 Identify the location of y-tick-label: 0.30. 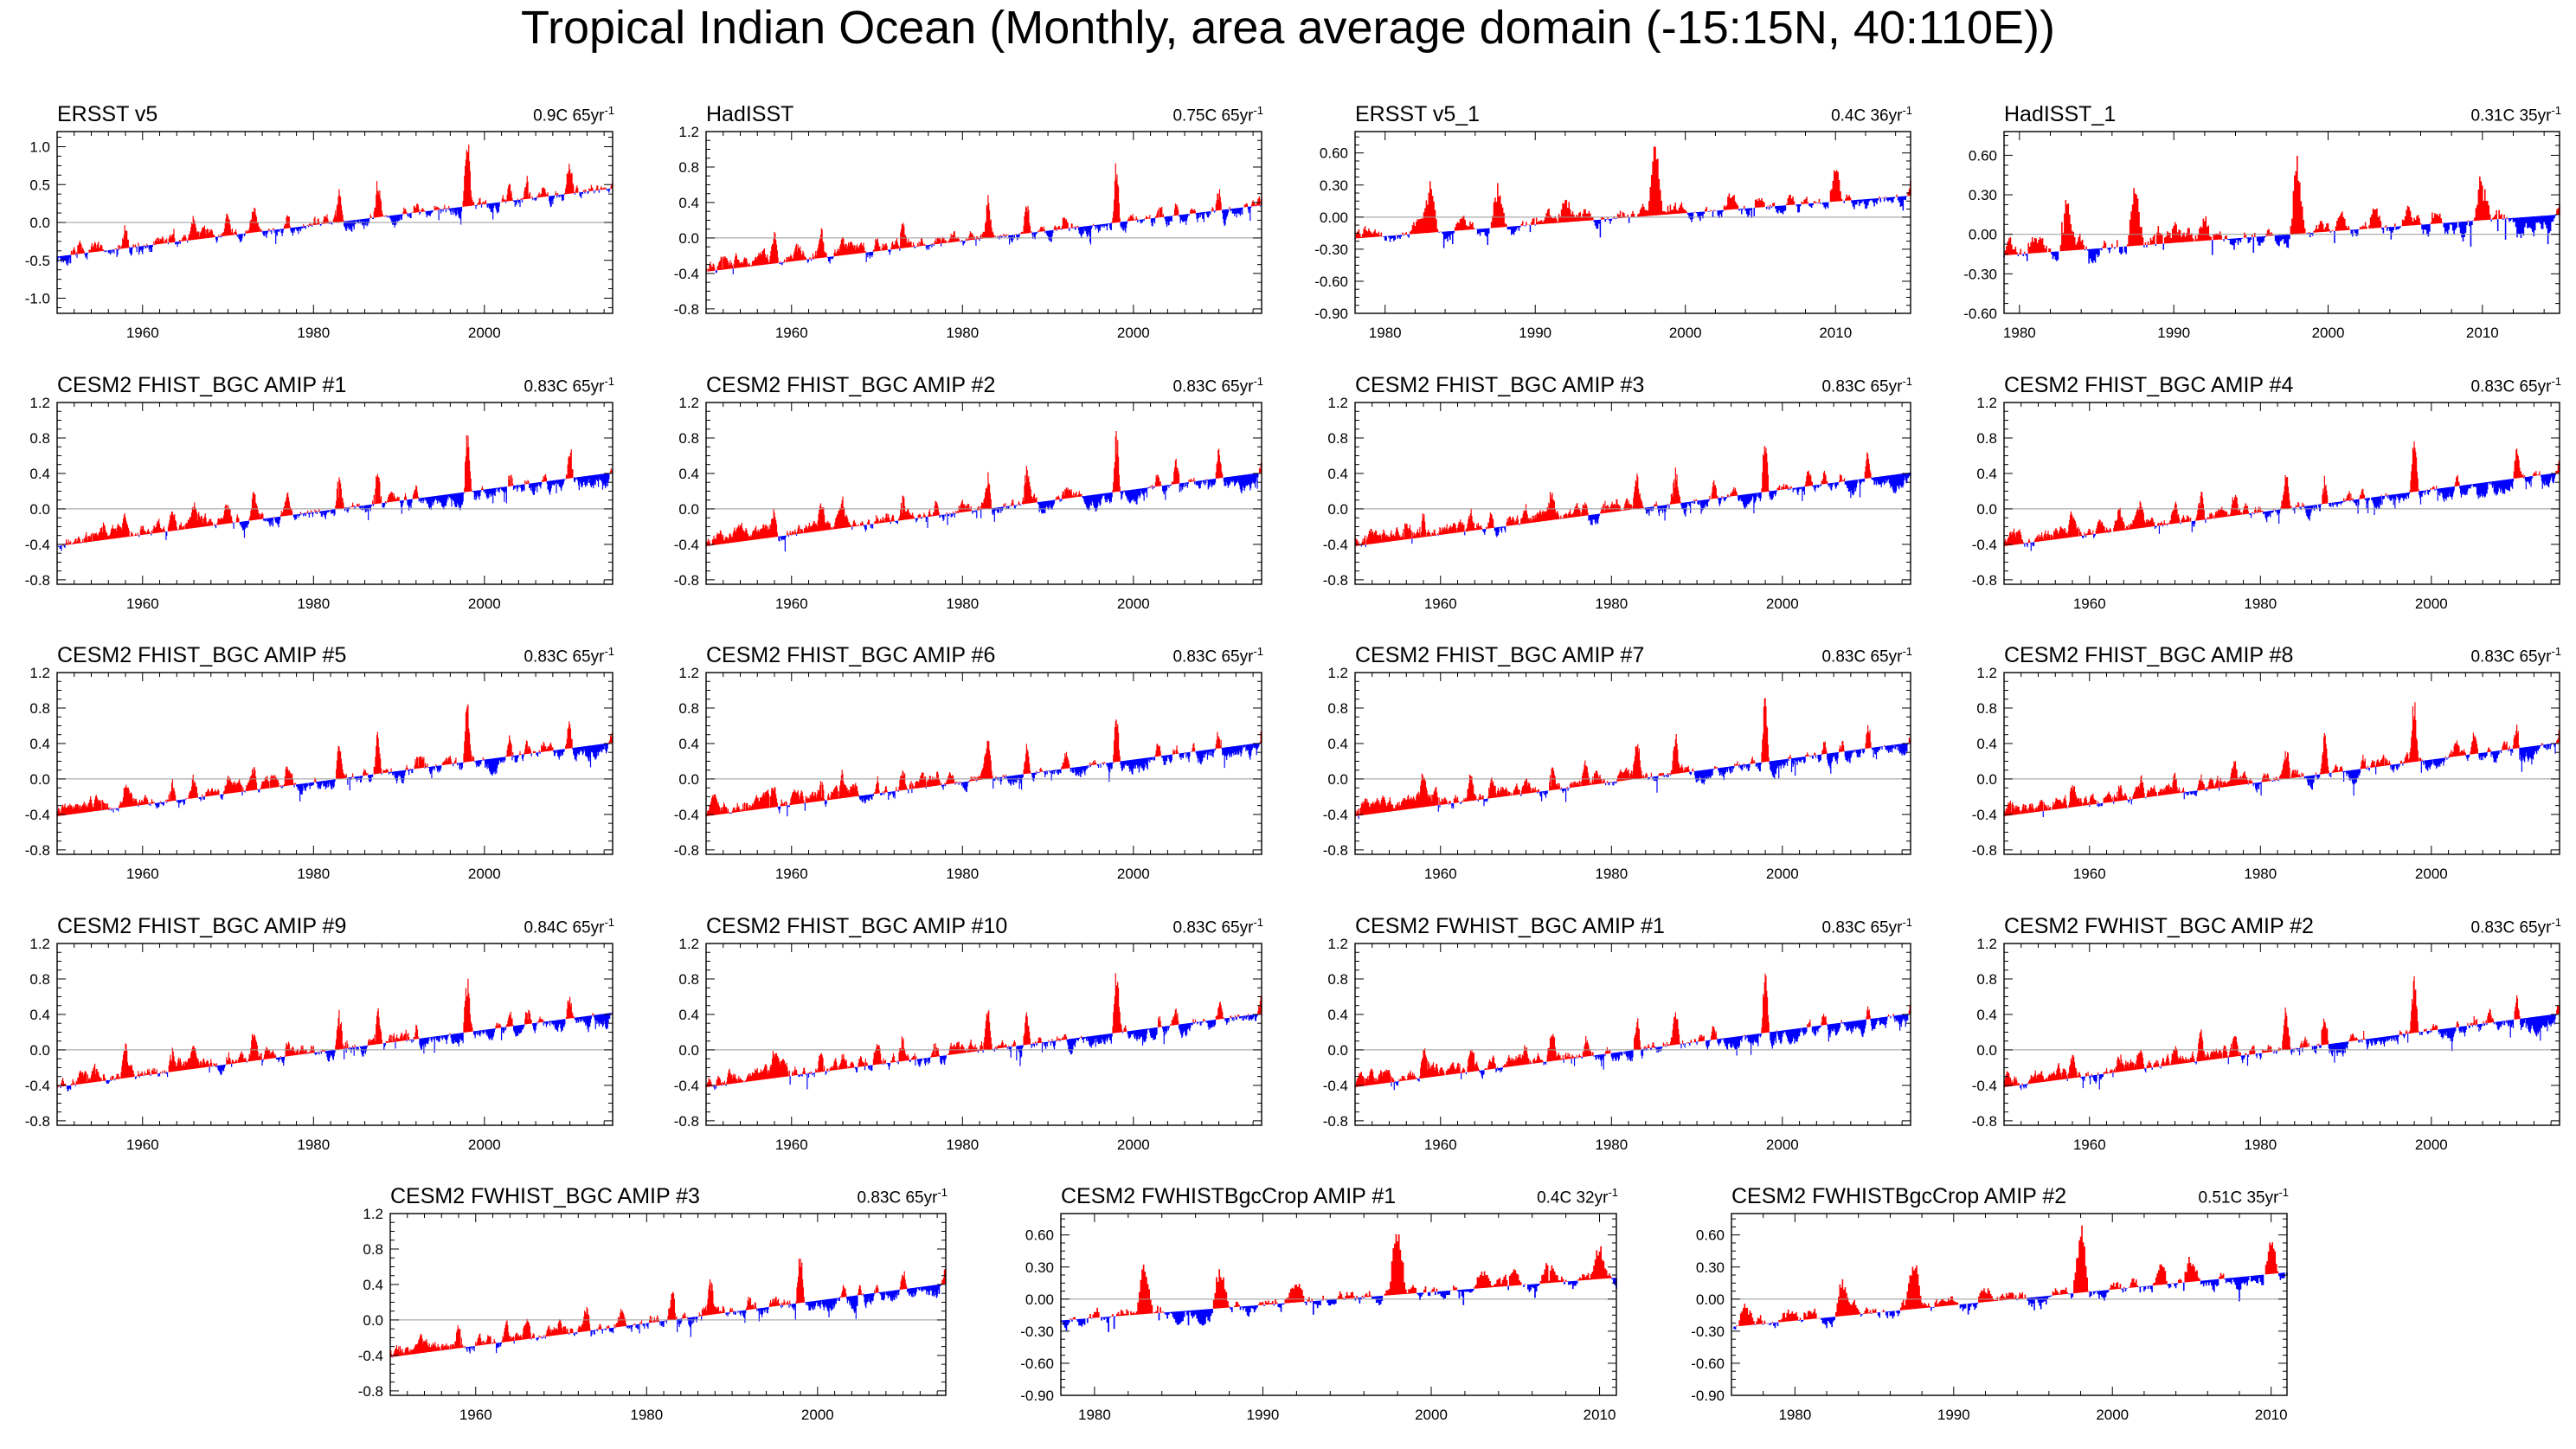
(1334, 185).